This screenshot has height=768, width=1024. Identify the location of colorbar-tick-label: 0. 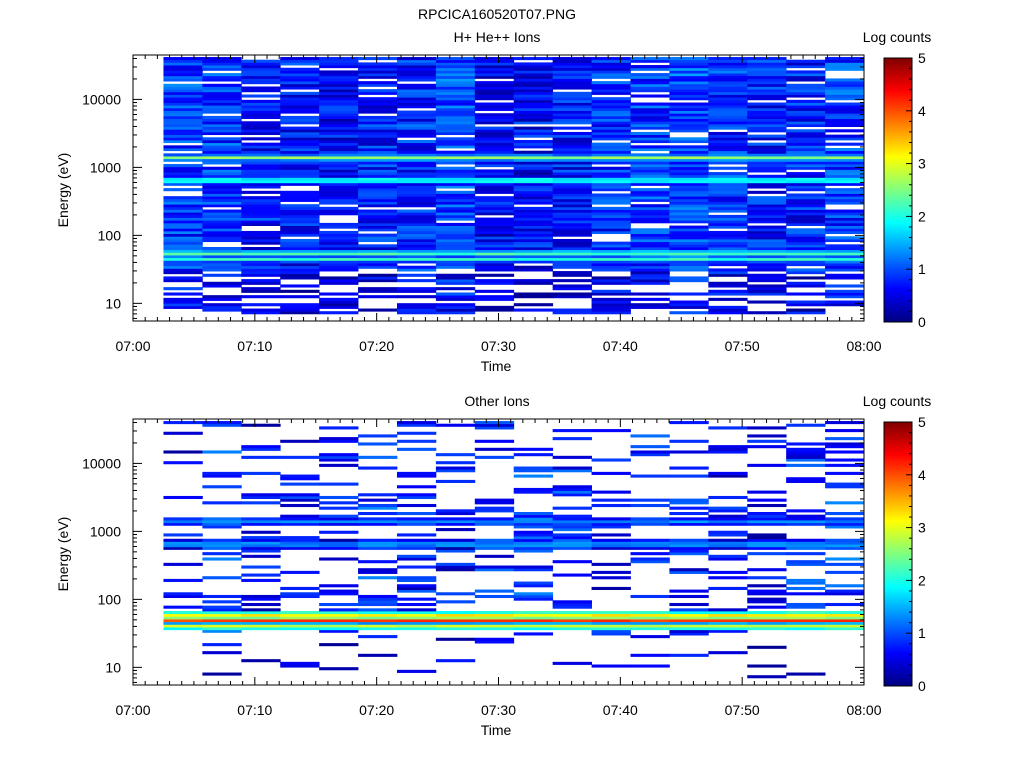
(922, 322).